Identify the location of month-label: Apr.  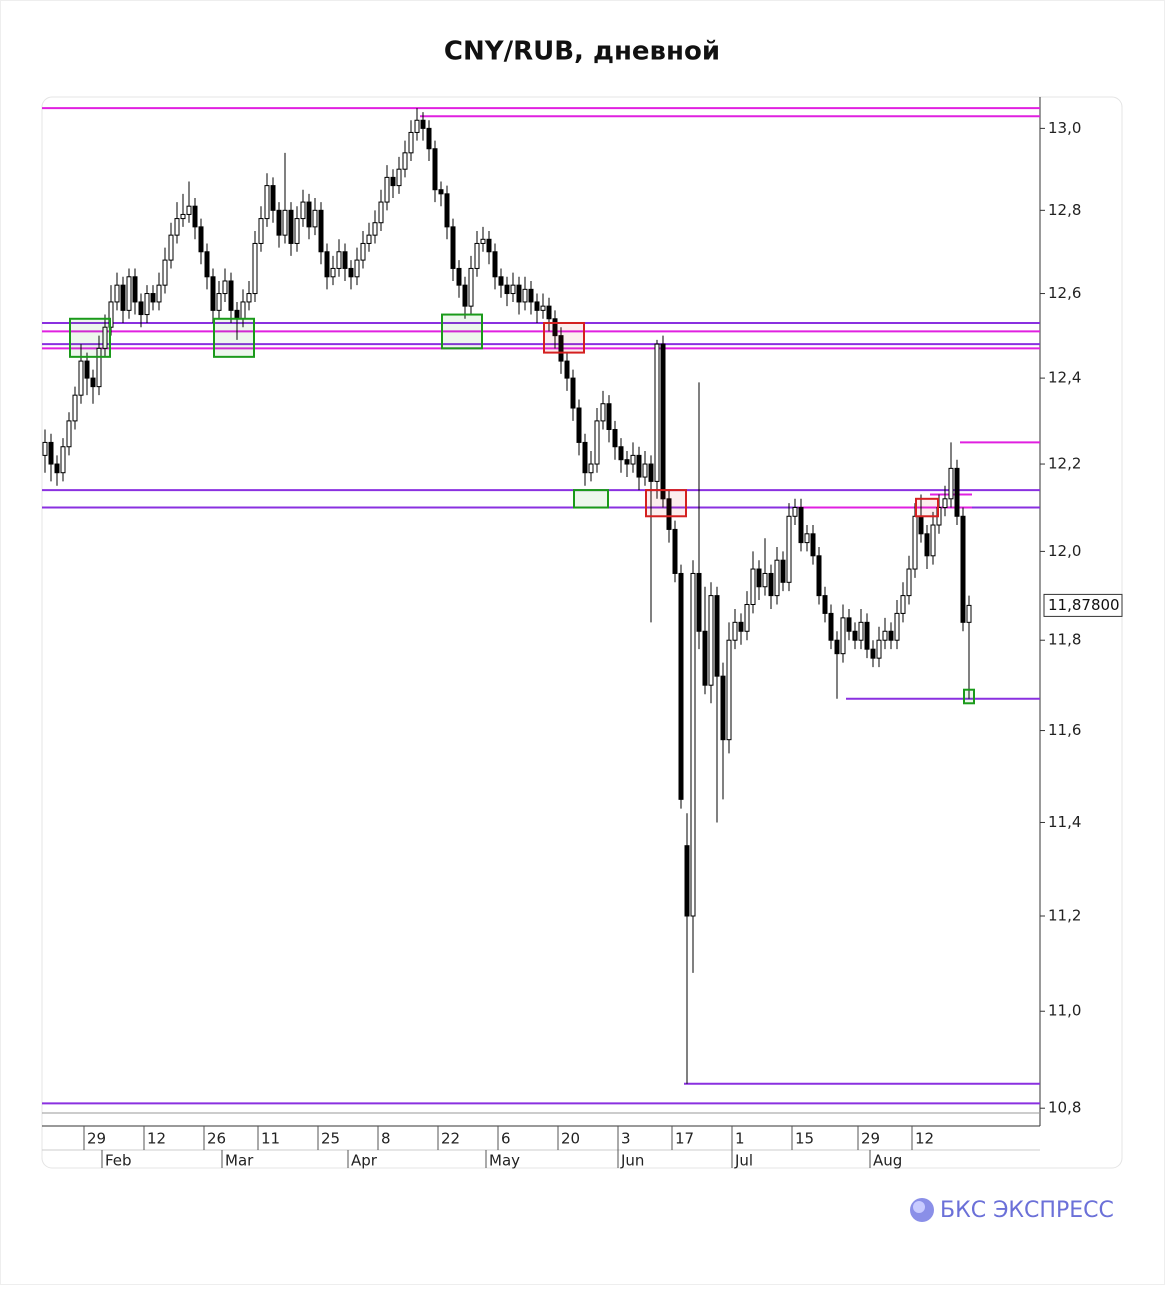
(364, 1161).